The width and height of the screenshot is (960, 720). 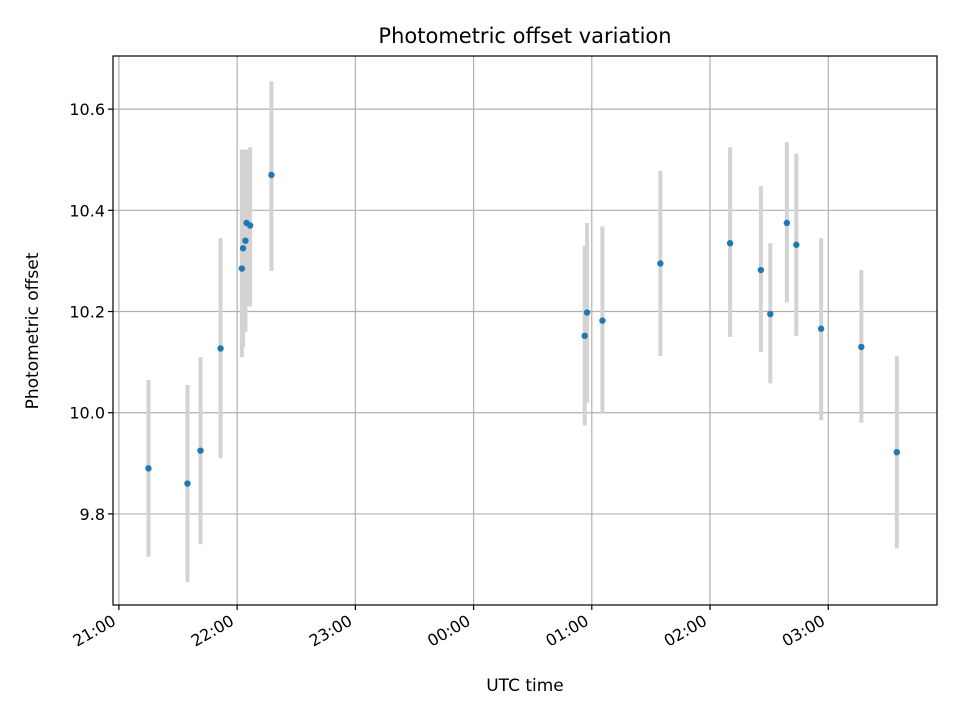 I want to click on y-axis: 9.8 10.0 10.2 10.4 10.6, so click(x=91, y=312).